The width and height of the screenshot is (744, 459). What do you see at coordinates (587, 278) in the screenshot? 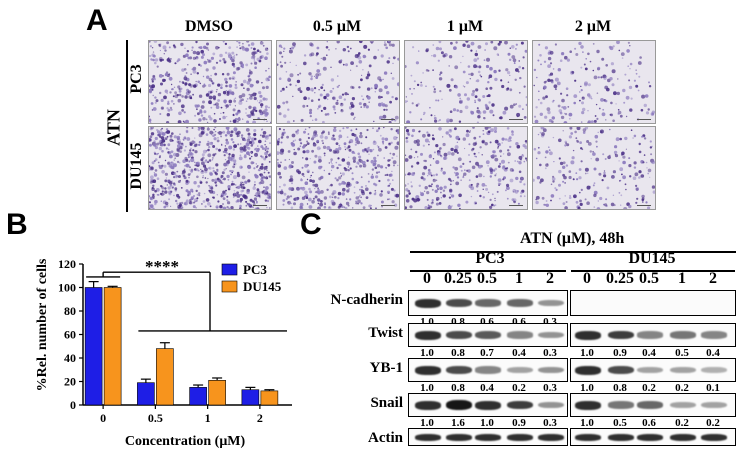
I see `lane-header-du145: 0` at bounding box center [587, 278].